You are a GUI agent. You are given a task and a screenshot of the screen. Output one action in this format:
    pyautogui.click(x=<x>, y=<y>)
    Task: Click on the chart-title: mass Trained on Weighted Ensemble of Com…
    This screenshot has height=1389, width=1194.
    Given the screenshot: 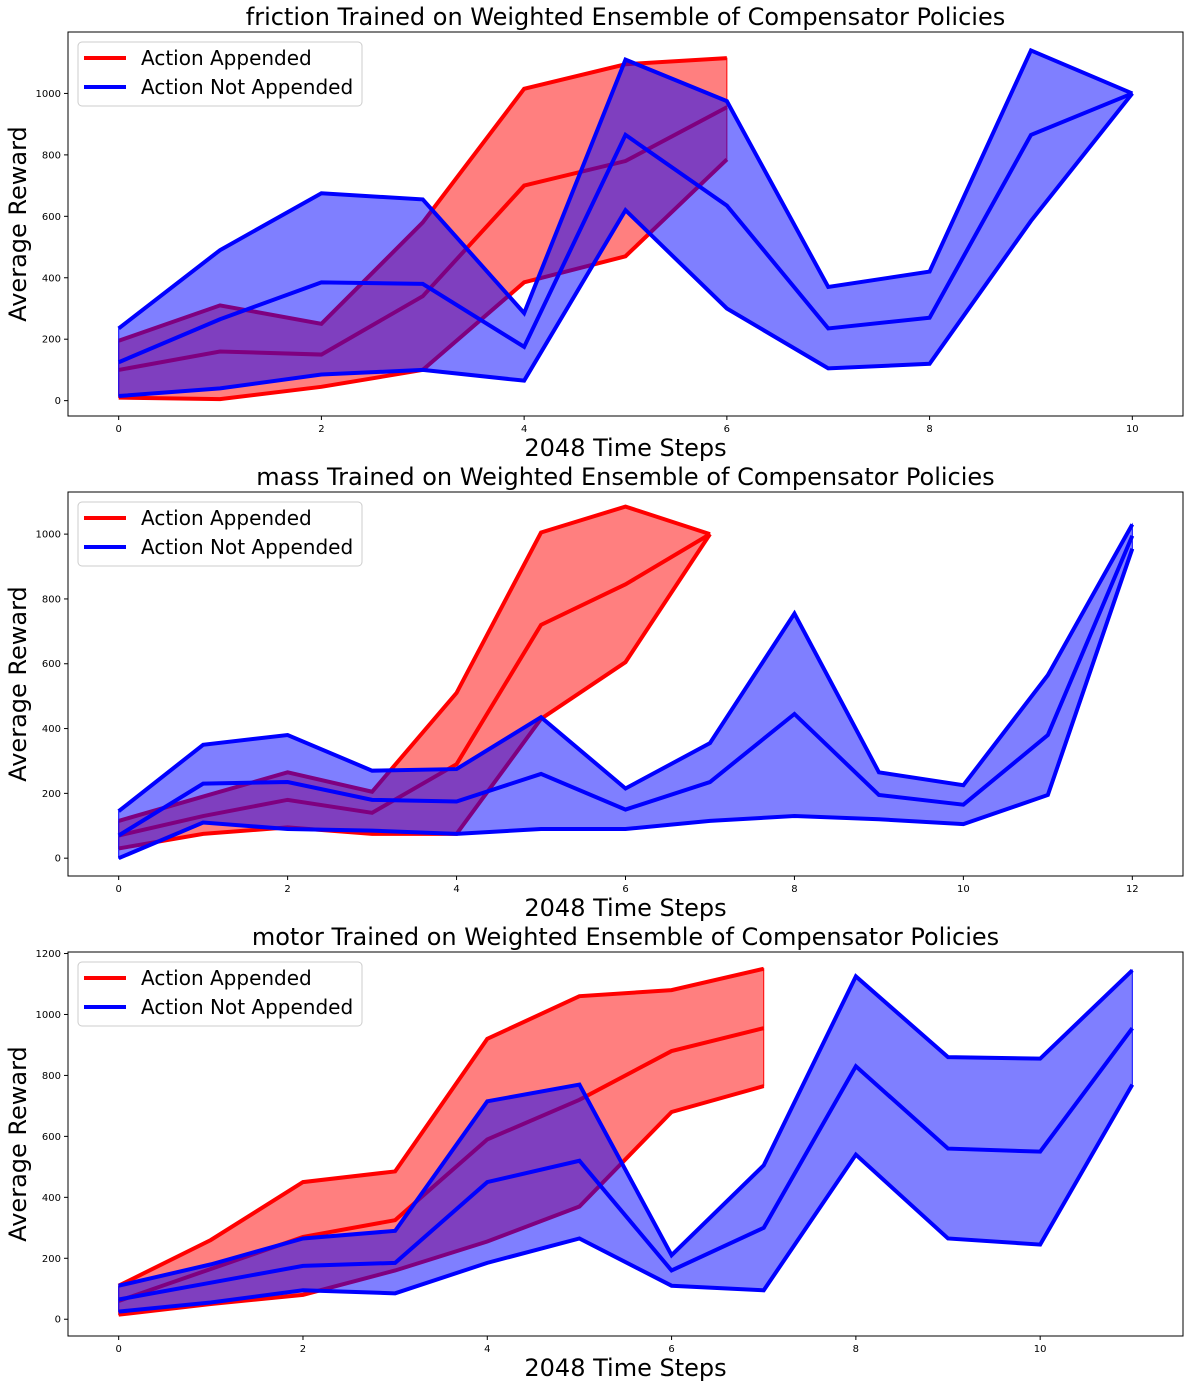 What is the action you would take?
    pyautogui.click(x=625, y=477)
    